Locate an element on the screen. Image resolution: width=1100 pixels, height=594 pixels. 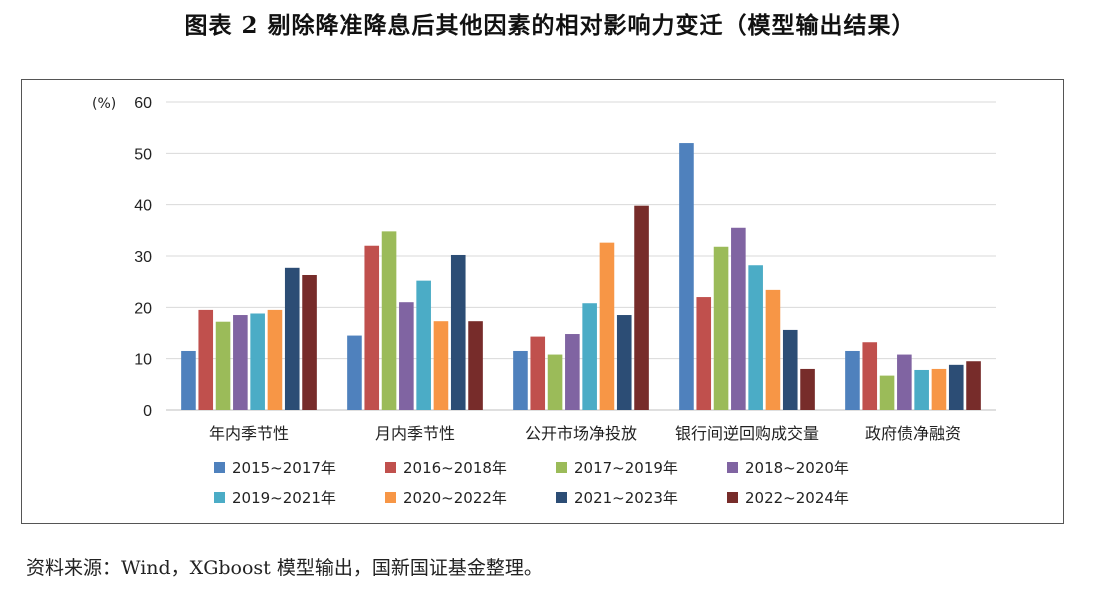
y-axis-unit: (%) is located at coordinates (104, 104).